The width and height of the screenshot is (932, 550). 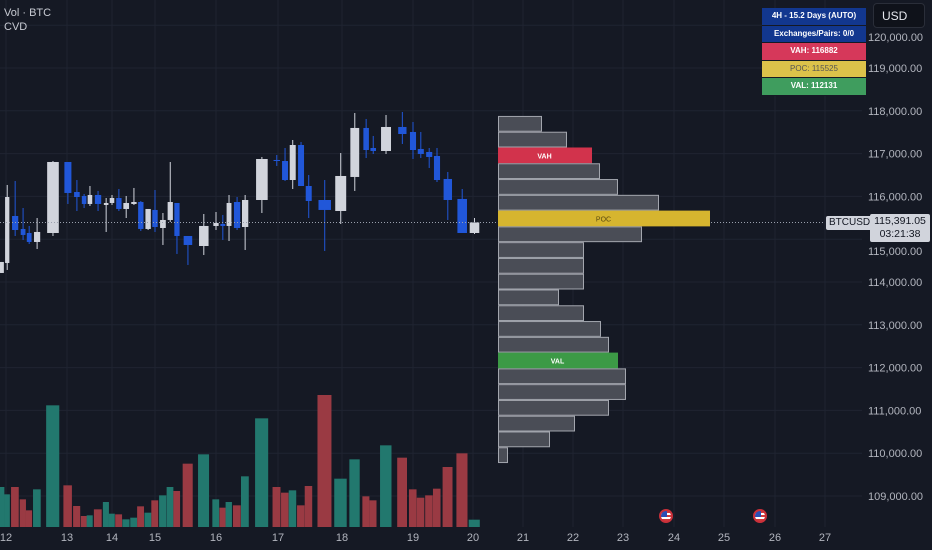 I want to click on info-vah: VAH: 116882, so click(x=814, y=52).